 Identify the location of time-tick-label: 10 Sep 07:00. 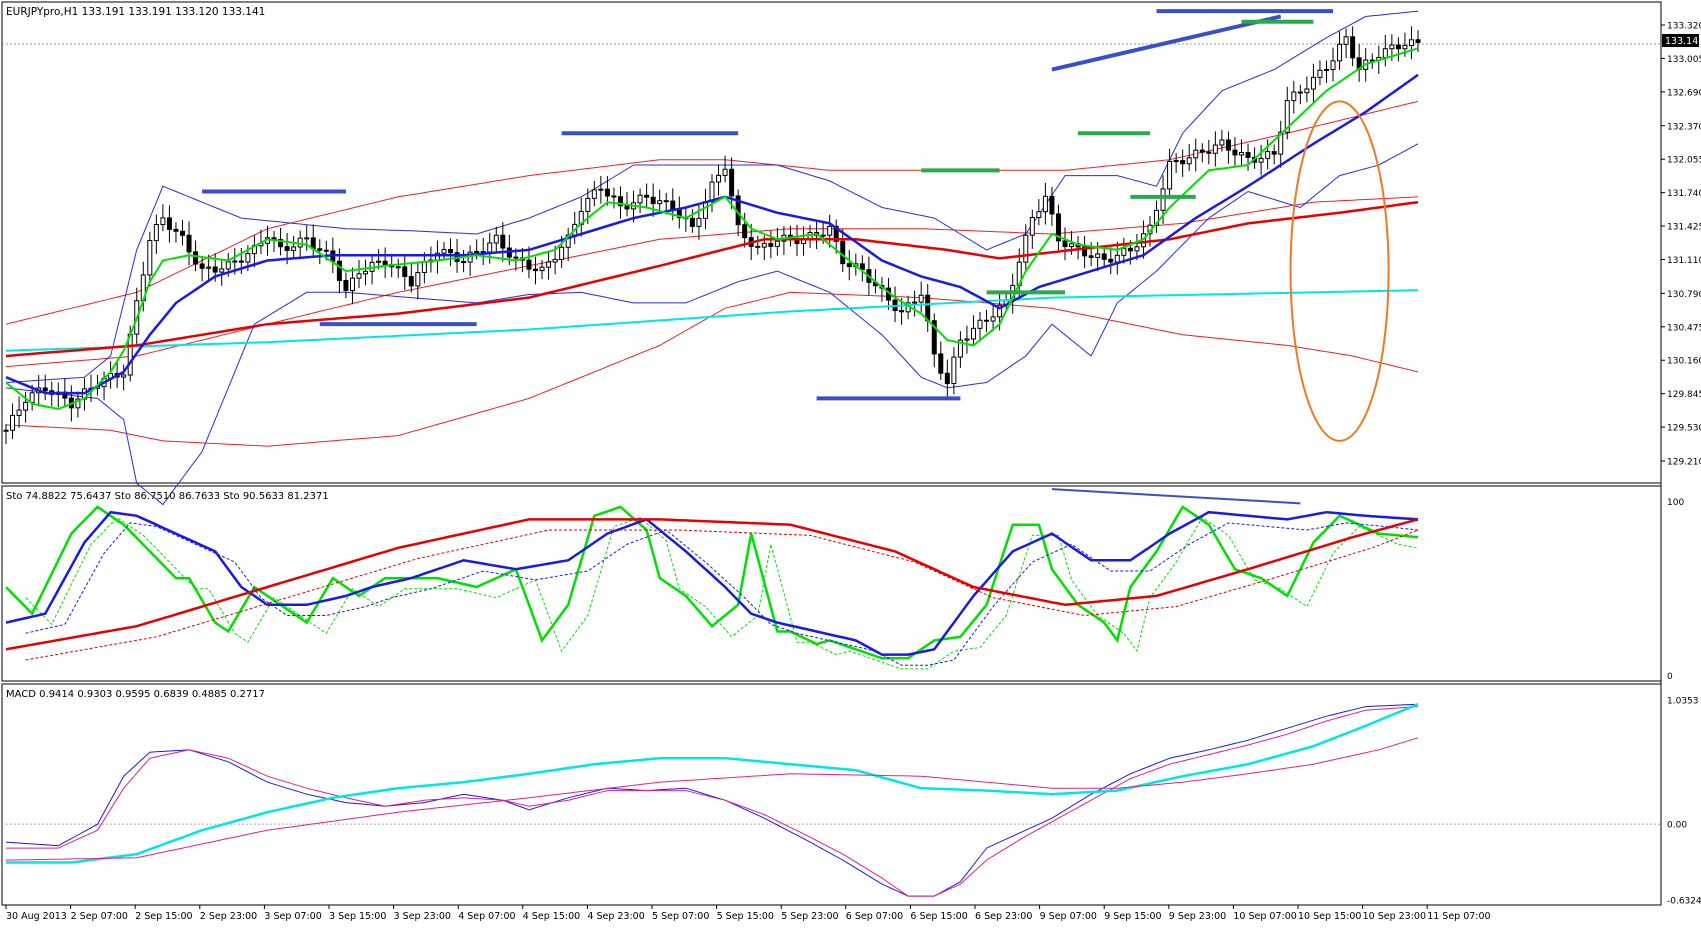
(1264, 916).